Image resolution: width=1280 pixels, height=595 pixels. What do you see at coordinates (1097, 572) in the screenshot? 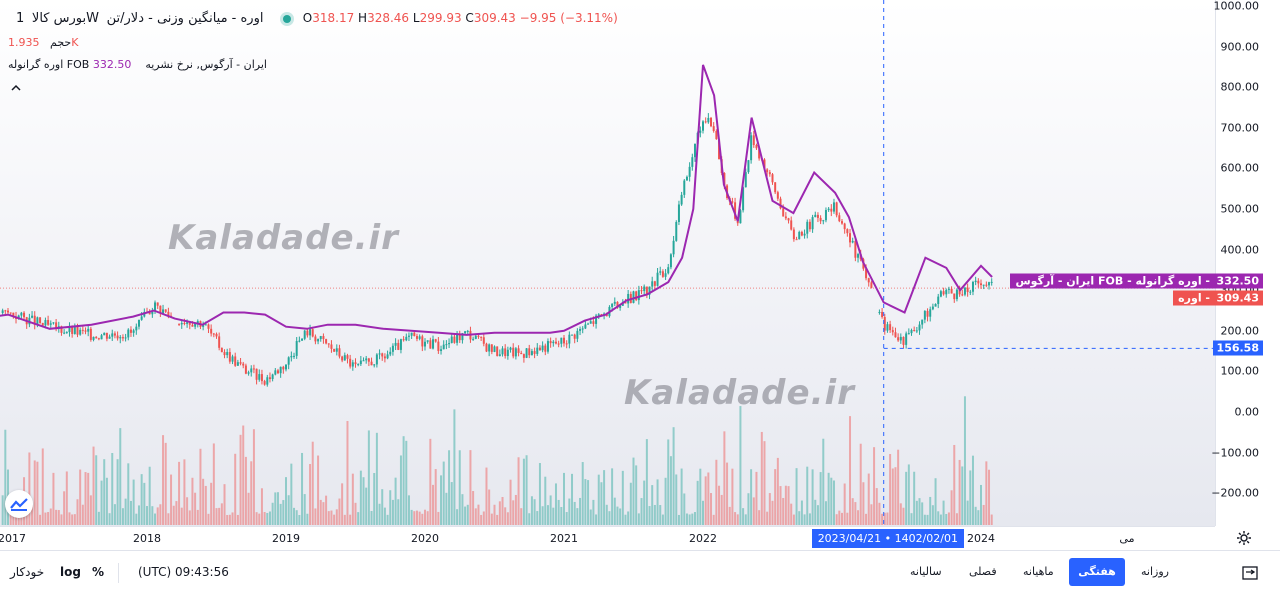
I see `timeframe-weekly: هفتگی` at bounding box center [1097, 572].